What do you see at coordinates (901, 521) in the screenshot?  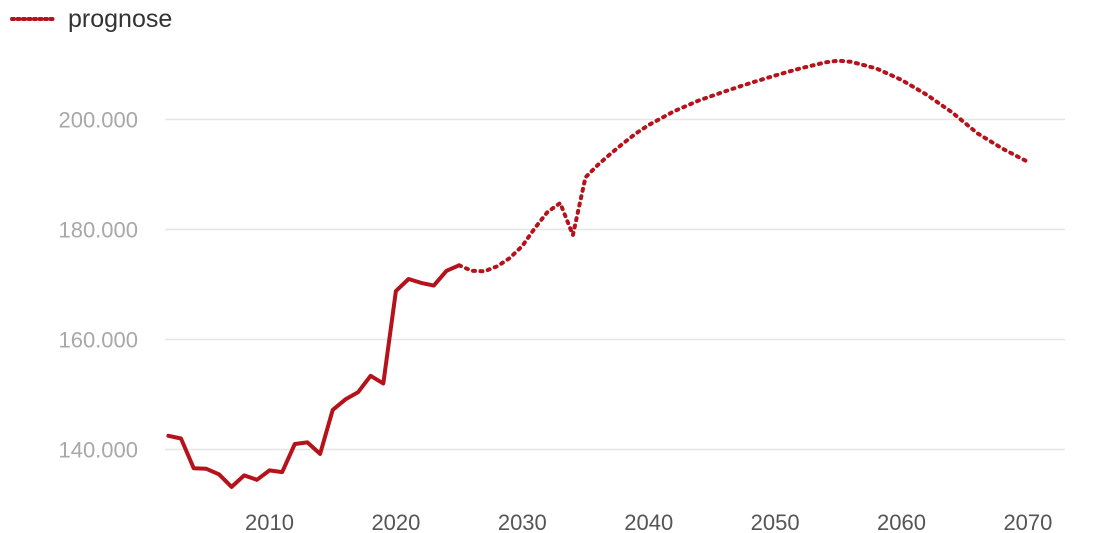 I see `x-tick-label: 2060` at bounding box center [901, 521].